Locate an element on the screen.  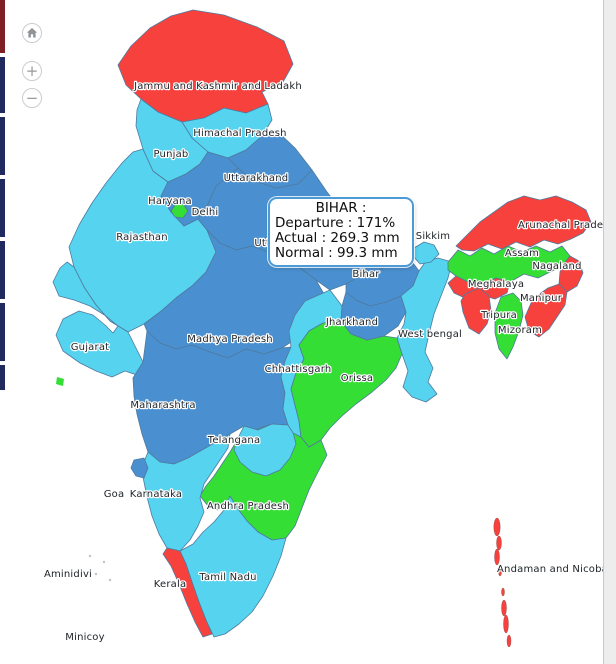
state-label-chhattisgarh: Chhattisgarh is located at coordinates (298, 369).